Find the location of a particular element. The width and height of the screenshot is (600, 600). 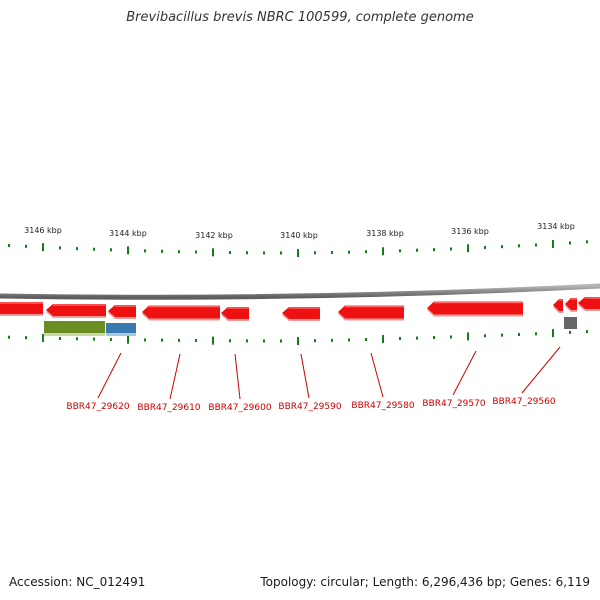

feature-block-gray is located at coordinates (570, 323).